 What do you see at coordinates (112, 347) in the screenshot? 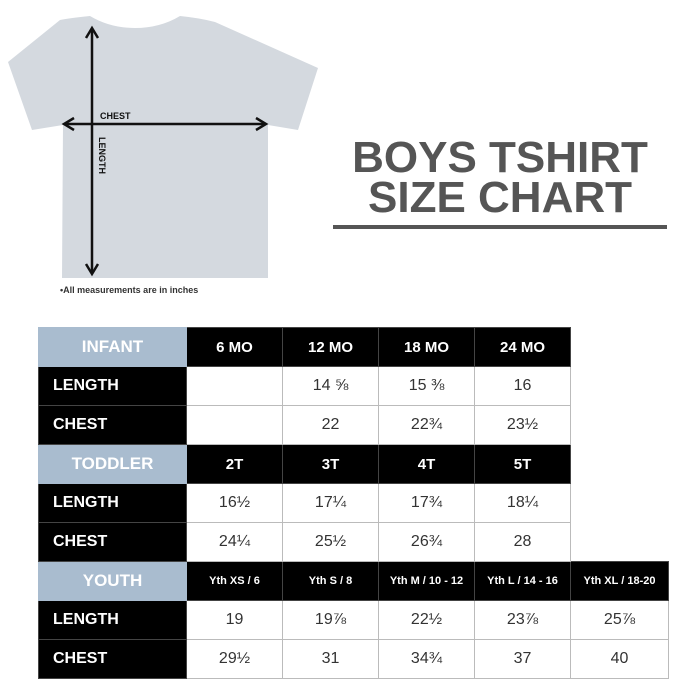
I see `section-name: INFANT` at bounding box center [112, 347].